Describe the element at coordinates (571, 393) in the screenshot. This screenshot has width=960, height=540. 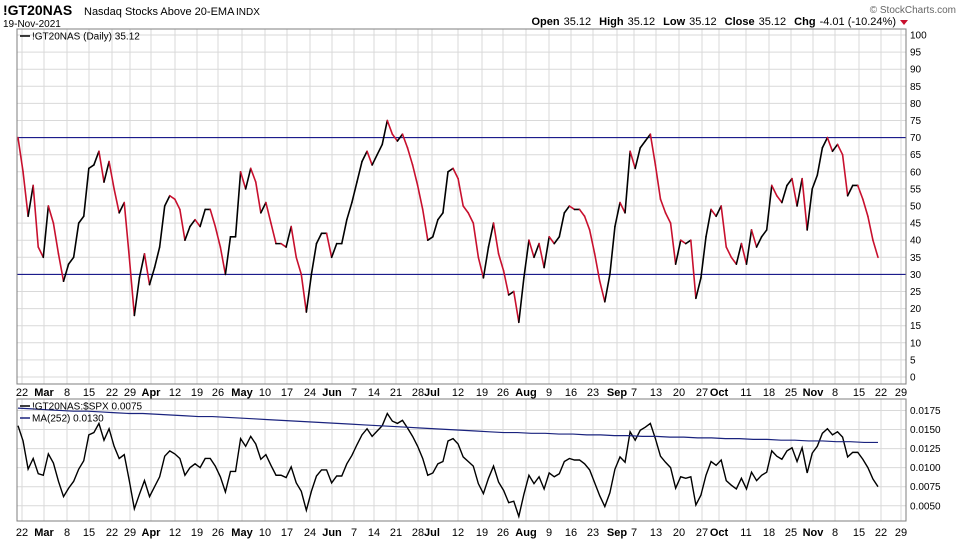
I see `x-tick-label: 16` at that location.